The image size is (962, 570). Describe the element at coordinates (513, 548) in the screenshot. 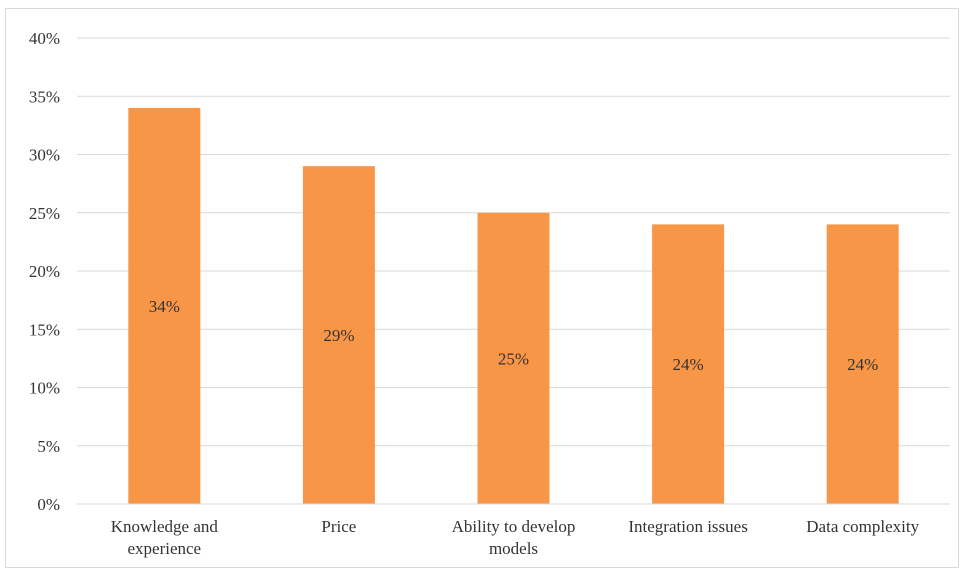

I see `x-category-label: models` at that location.